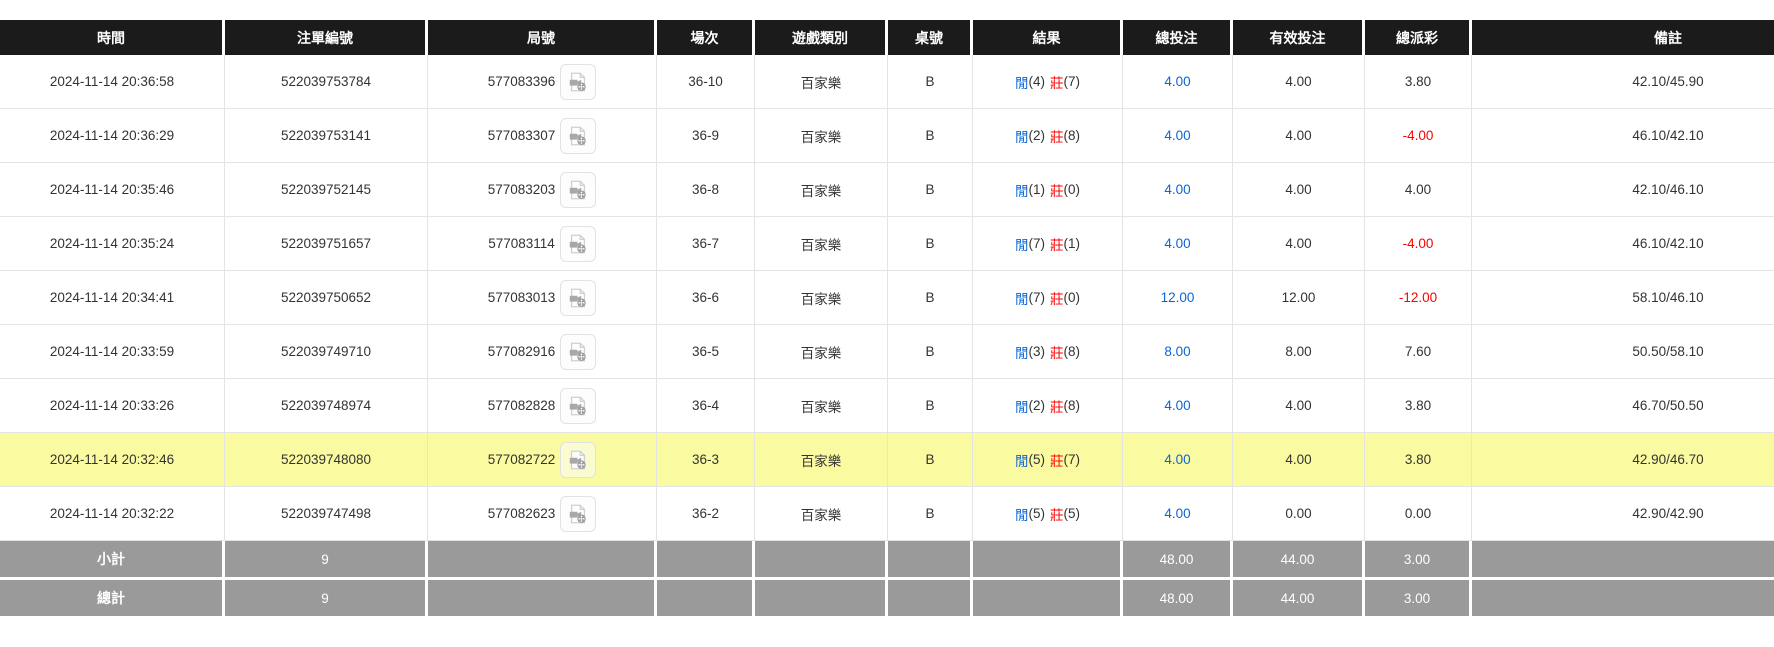 The image size is (1774, 647). What do you see at coordinates (1048, 514) in the screenshot?
I see `cell-result: 閒 (5) 莊 (5)` at bounding box center [1048, 514].